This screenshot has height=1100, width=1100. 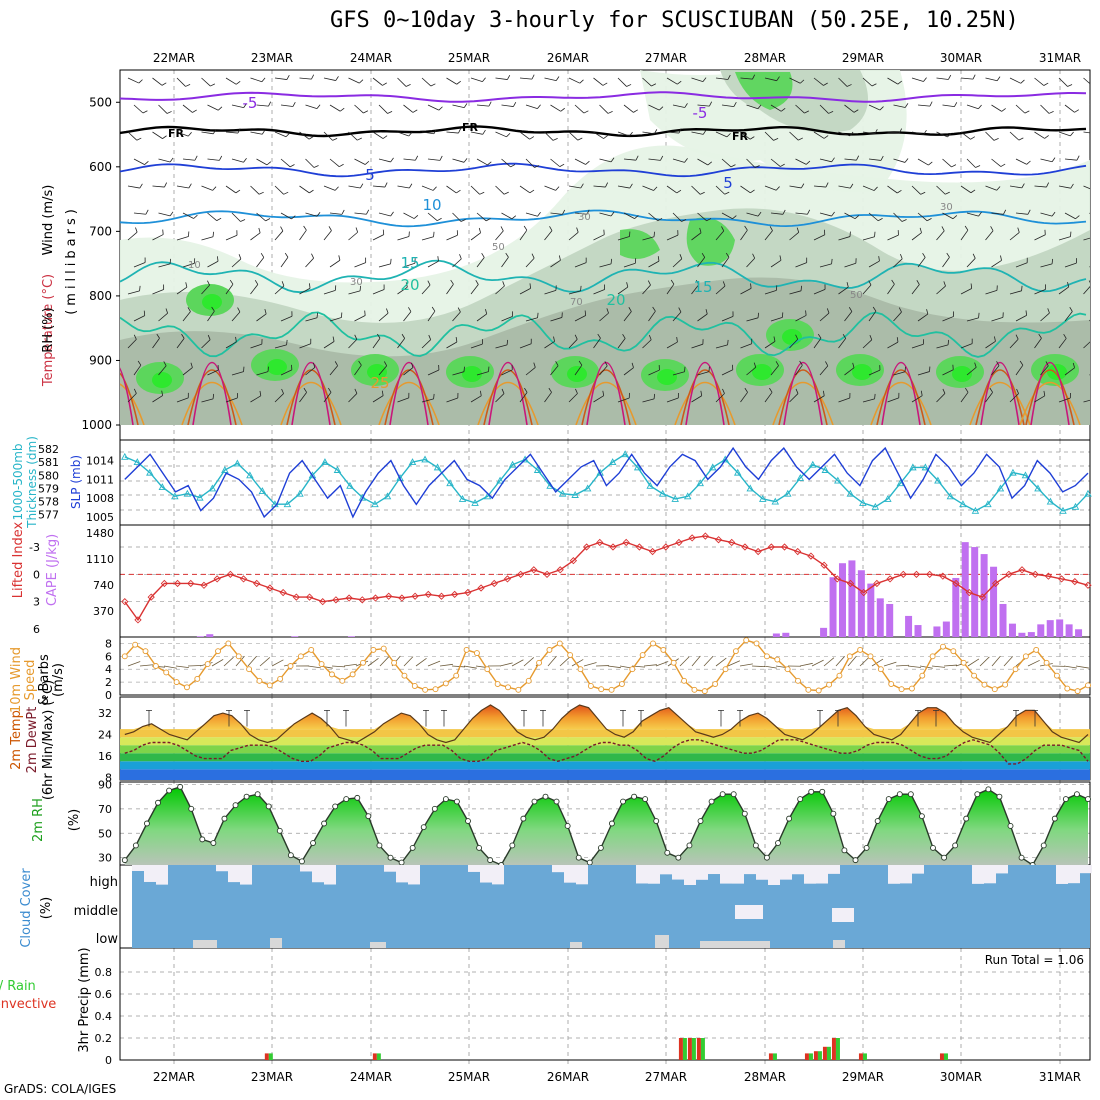 What do you see at coordinates (30, 680) in the screenshot?
I see `axis-title: Speed` at bounding box center [30, 680].